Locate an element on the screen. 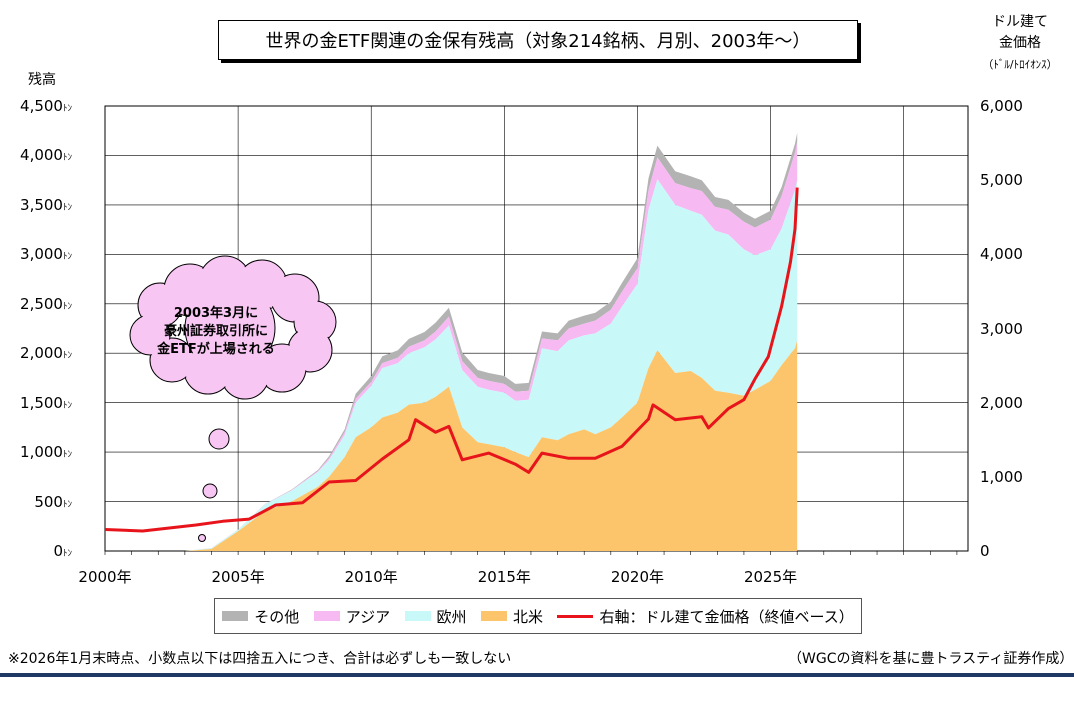 The width and height of the screenshot is (1074, 707). right-axis-title-line1: ドル建て is located at coordinates (1020, 22).